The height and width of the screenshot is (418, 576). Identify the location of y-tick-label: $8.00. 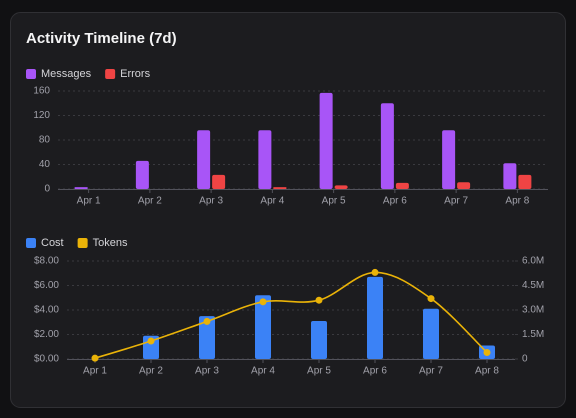
(46, 261).